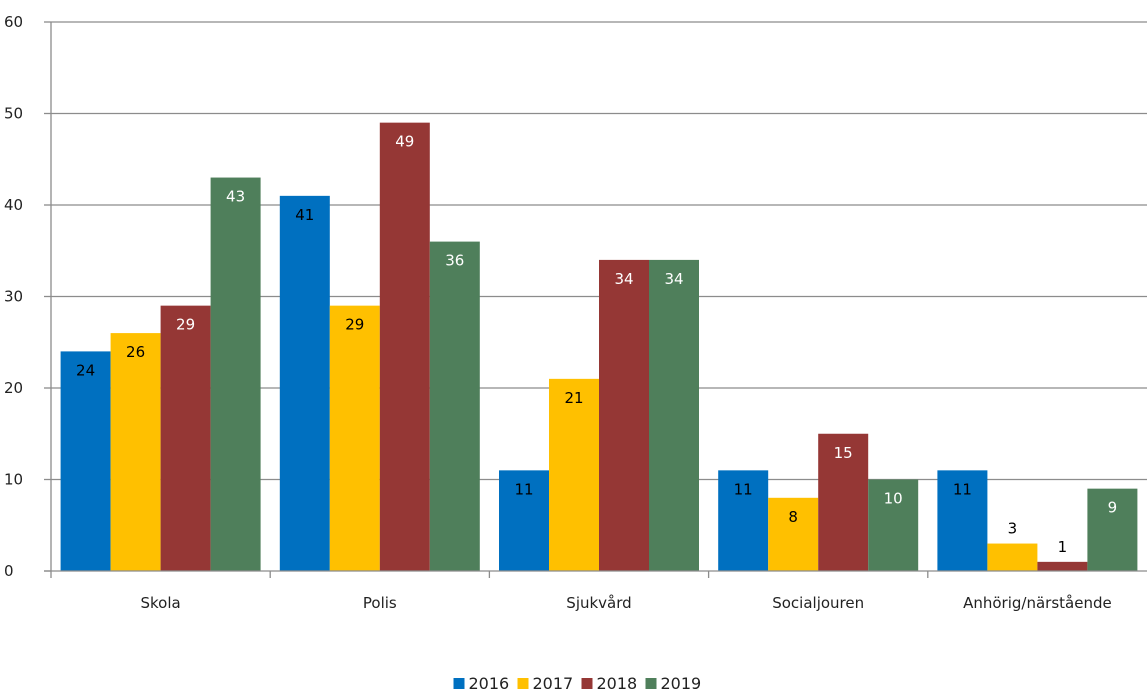 The width and height of the screenshot is (1147, 697). Describe the element at coordinates (135, 352) in the screenshot. I see `data-label: 26` at that location.